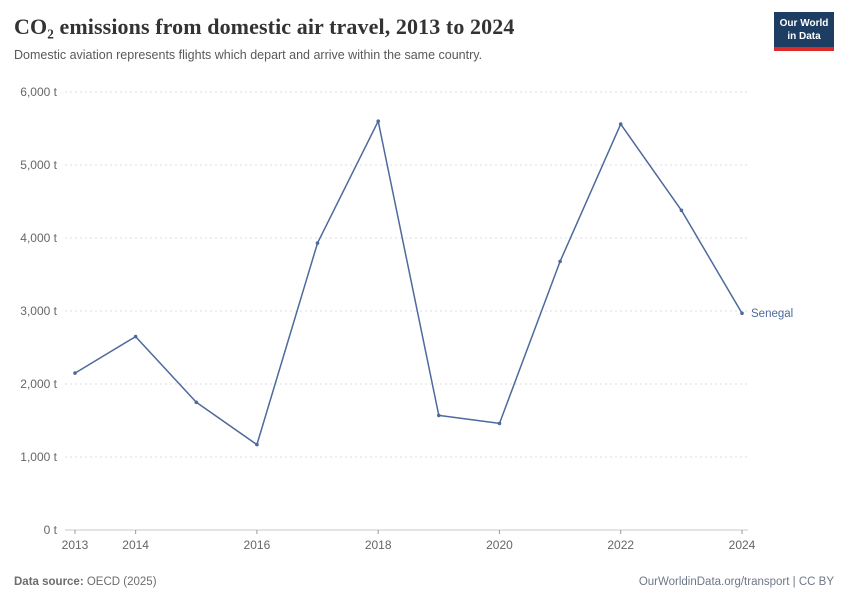  Describe the element at coordinates (51, 530) in the screenshot. I see `y-axis-label: 0 t` at that location.